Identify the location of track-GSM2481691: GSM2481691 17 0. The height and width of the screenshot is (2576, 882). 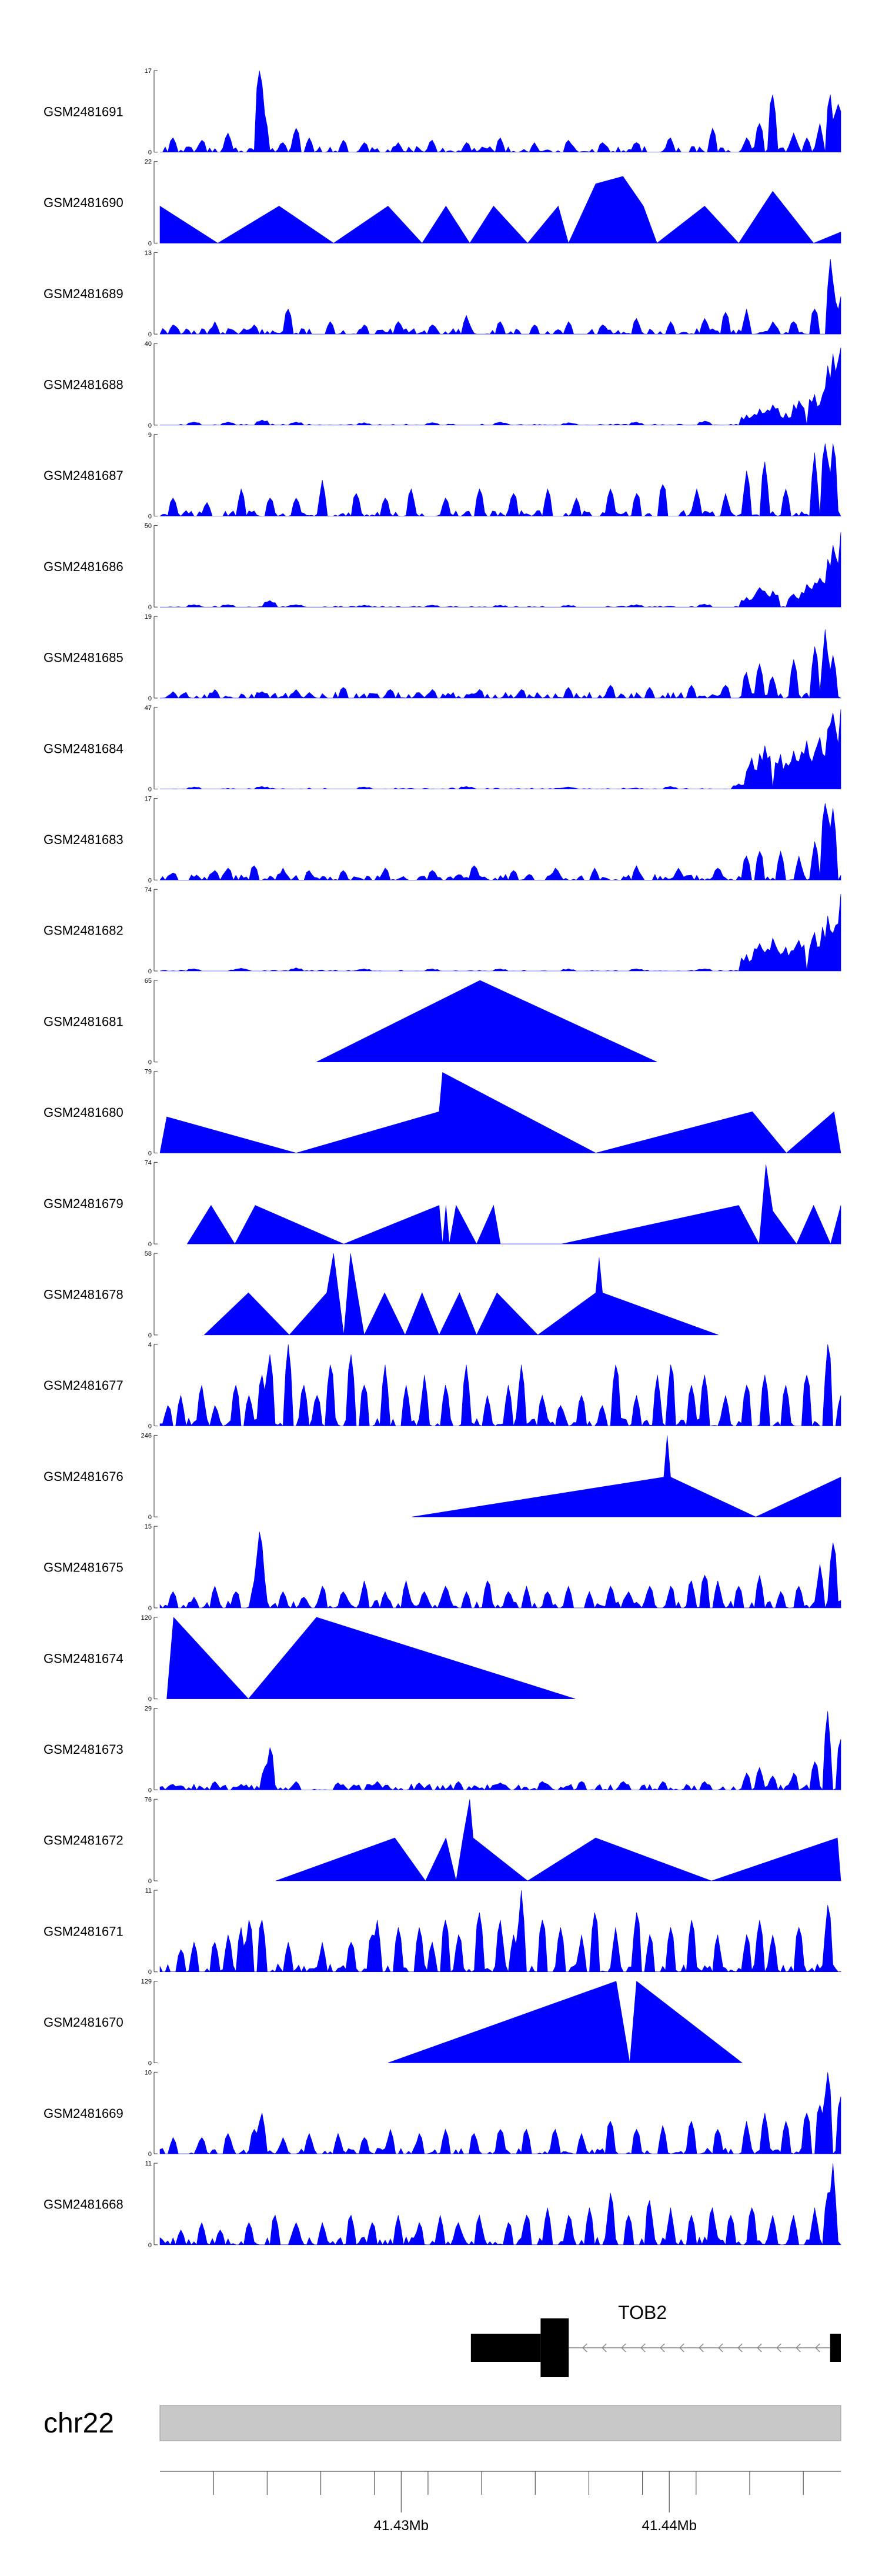
(442, 112).